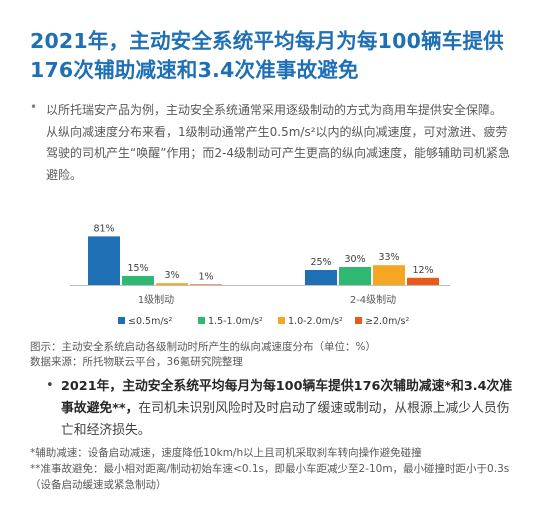 The height and width of the screenshot is (508, 537). What do you see at coordinates (388, 257) in the screenshot?
I see `data-label-2-3: 33%` at bounding box center [388, 257].